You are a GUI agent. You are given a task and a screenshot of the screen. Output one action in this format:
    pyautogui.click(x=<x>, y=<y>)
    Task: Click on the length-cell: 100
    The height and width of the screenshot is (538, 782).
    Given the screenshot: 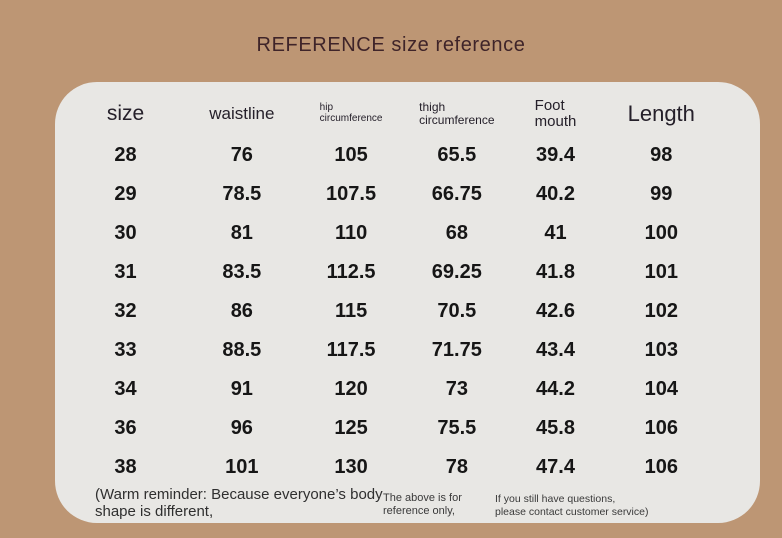 What is the action you would take?
    pyautogui.click(x=661, y=233)
    